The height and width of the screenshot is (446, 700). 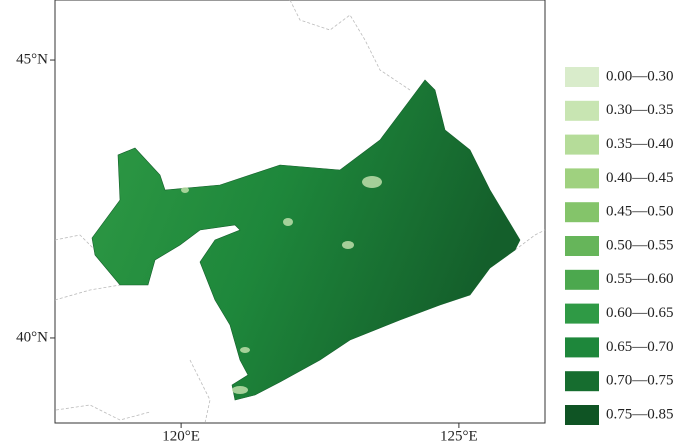 I want to click on legend-label: 0.45—0.50, so click(x=640, y=212).